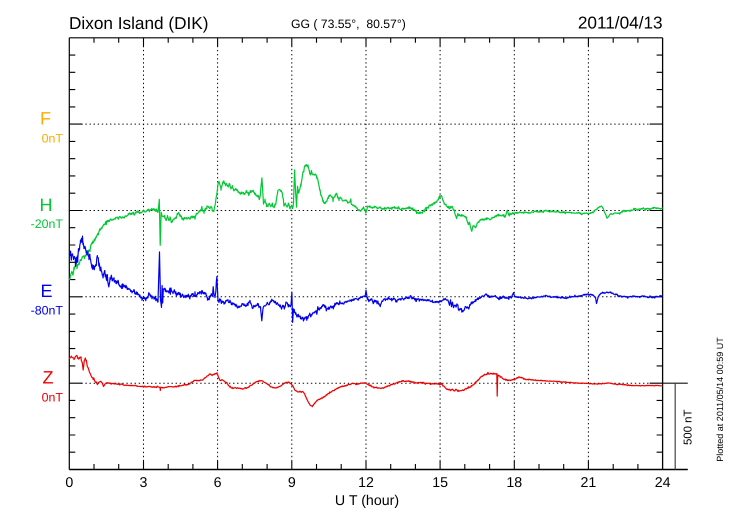  Describe the element at coordinates (366, 483) in the screenshot. I see `svg-text: 12` at that location.